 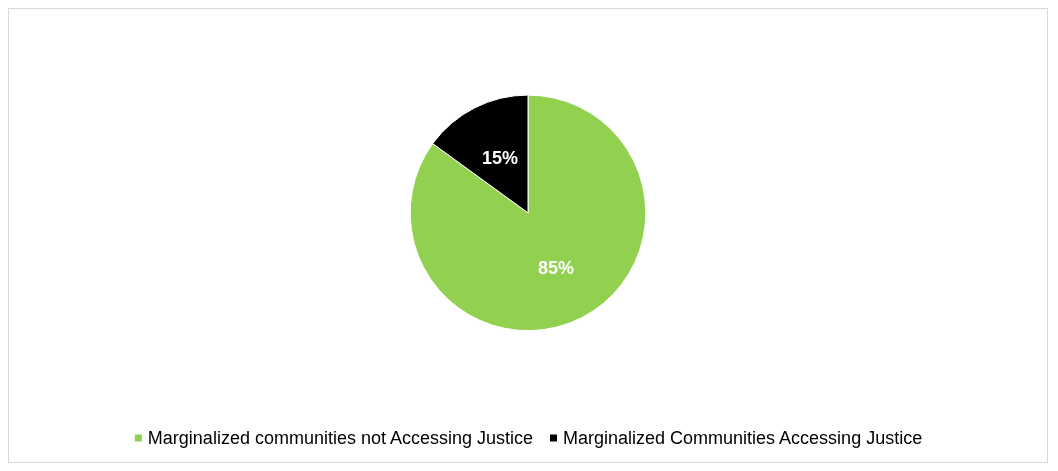 I want to click on legend-label: Marginalized Communities Accessing Justice, so click(x=743, y=438).